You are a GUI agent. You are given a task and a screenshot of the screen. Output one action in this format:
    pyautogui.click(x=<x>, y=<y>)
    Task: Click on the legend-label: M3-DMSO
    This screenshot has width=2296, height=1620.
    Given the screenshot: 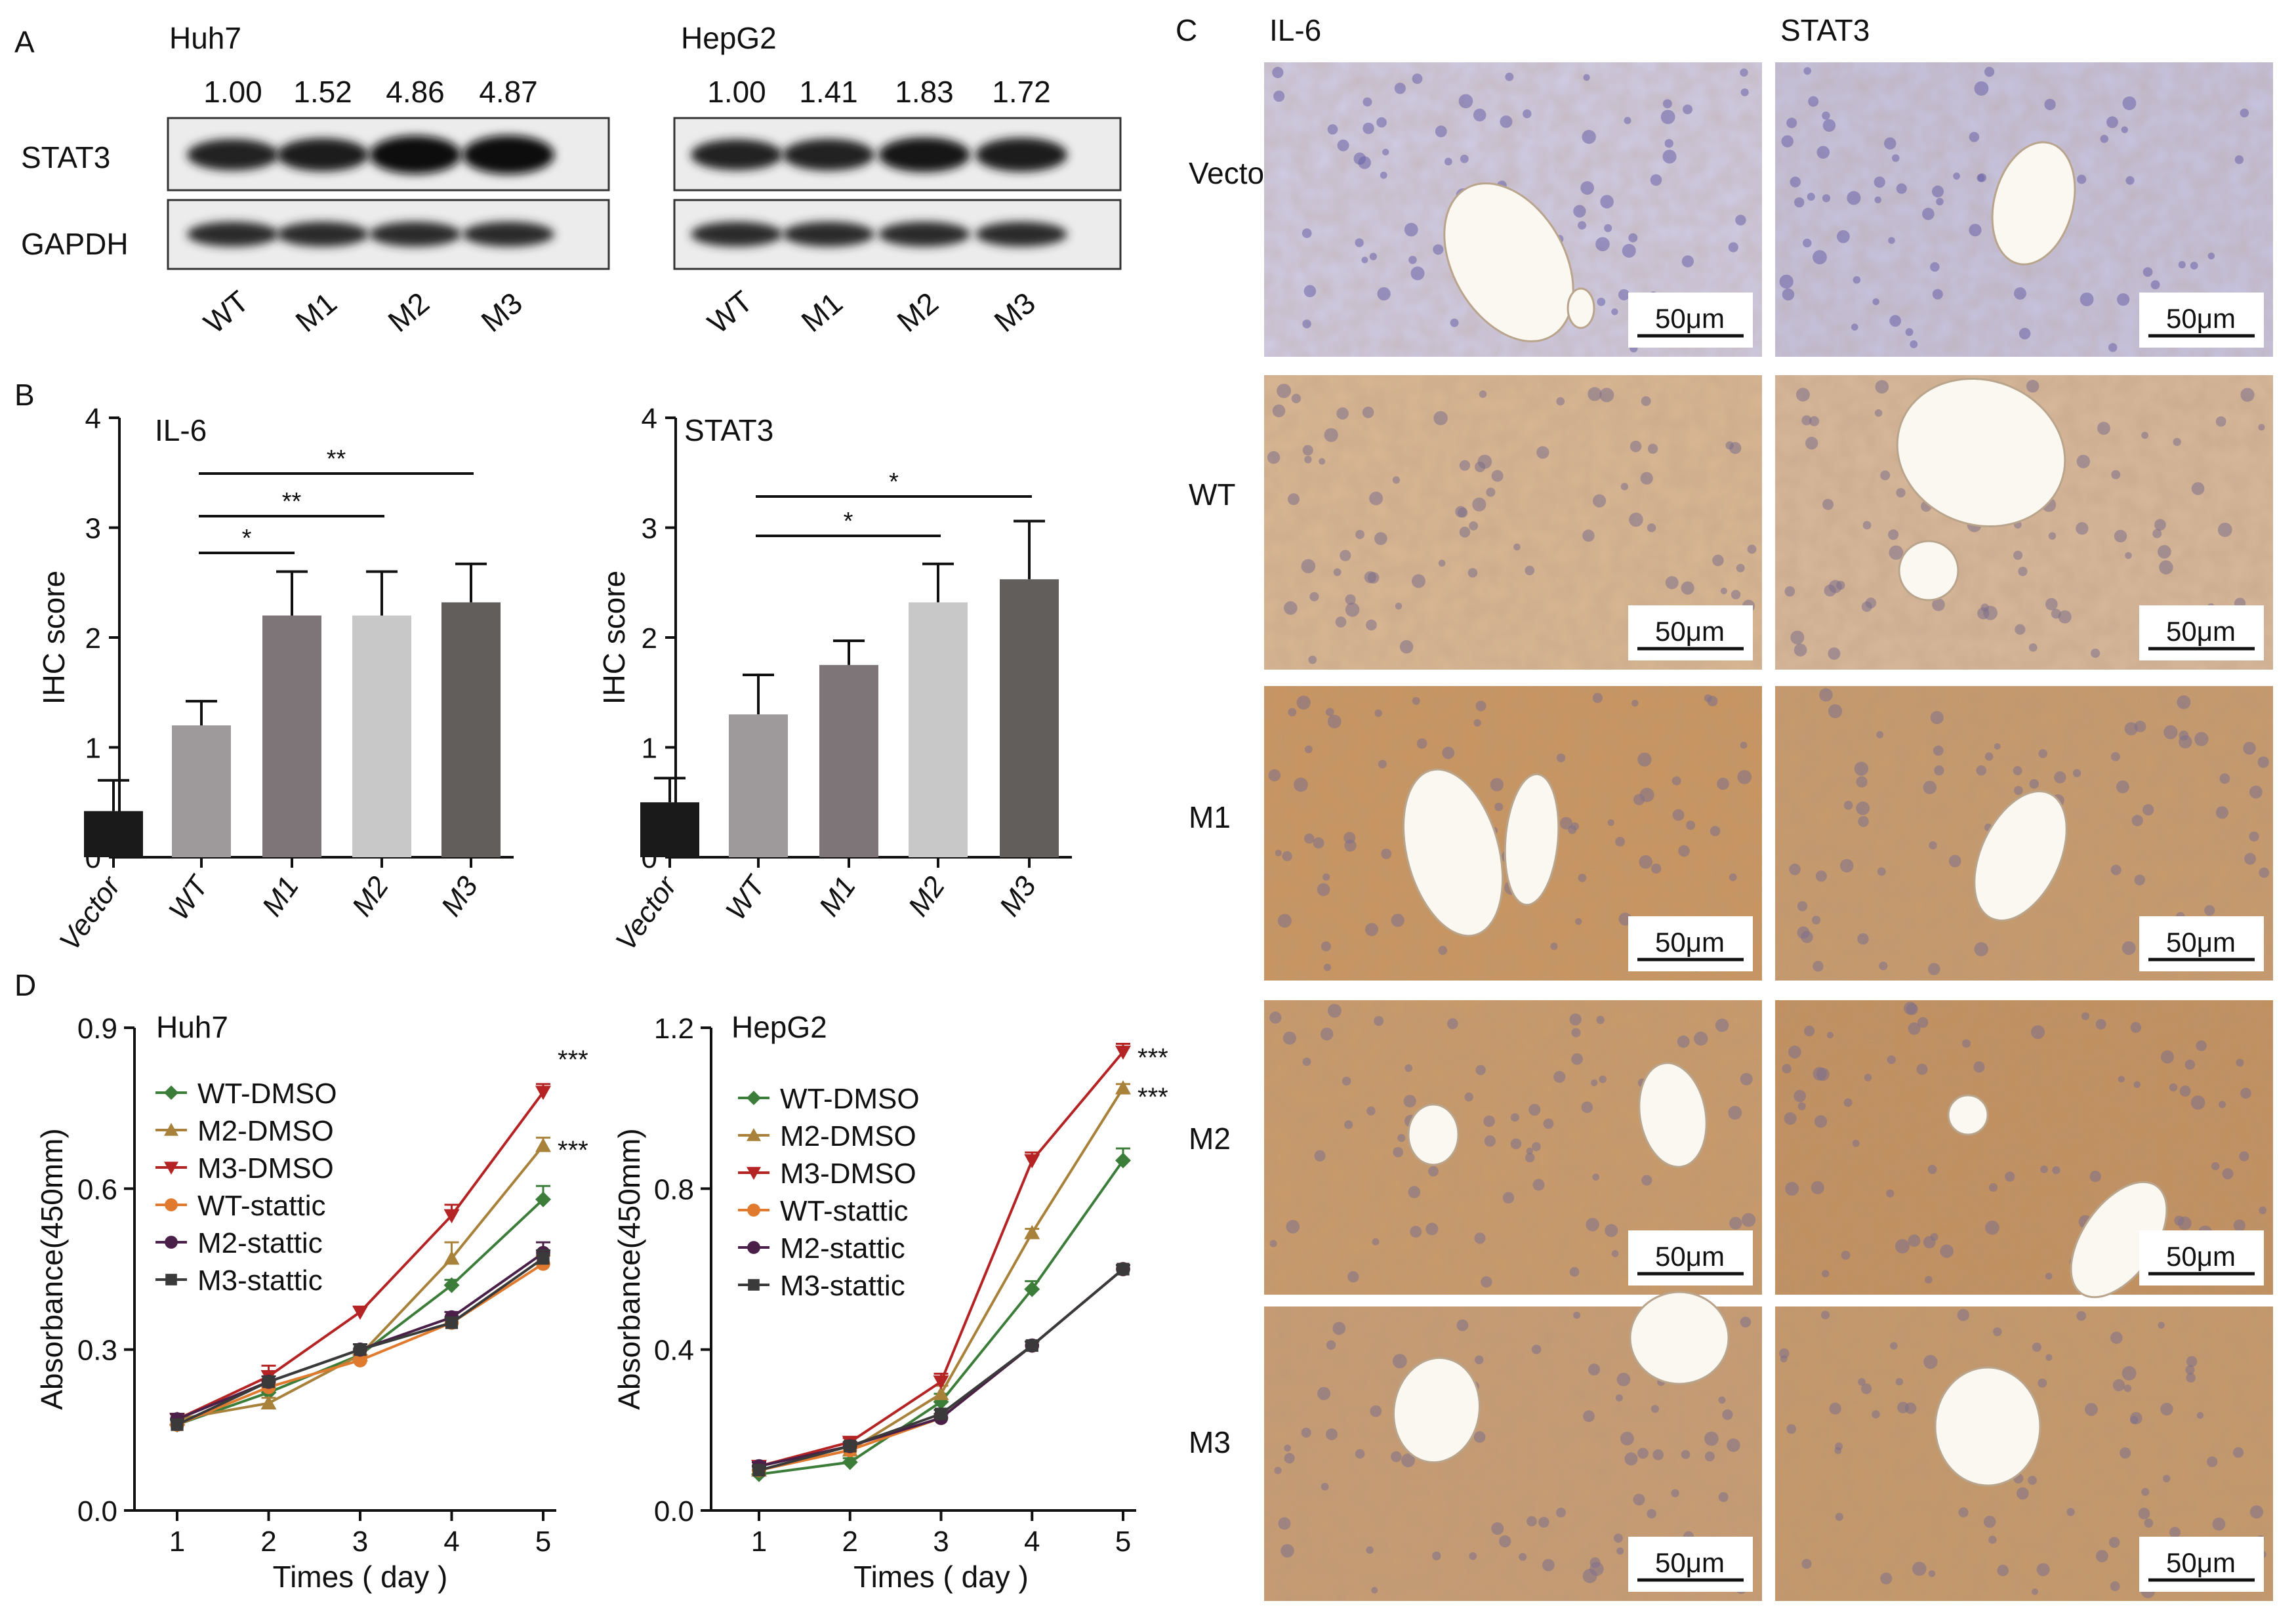 What is the action you would take?
    pyautogui.click(x=848, y=1174)
    